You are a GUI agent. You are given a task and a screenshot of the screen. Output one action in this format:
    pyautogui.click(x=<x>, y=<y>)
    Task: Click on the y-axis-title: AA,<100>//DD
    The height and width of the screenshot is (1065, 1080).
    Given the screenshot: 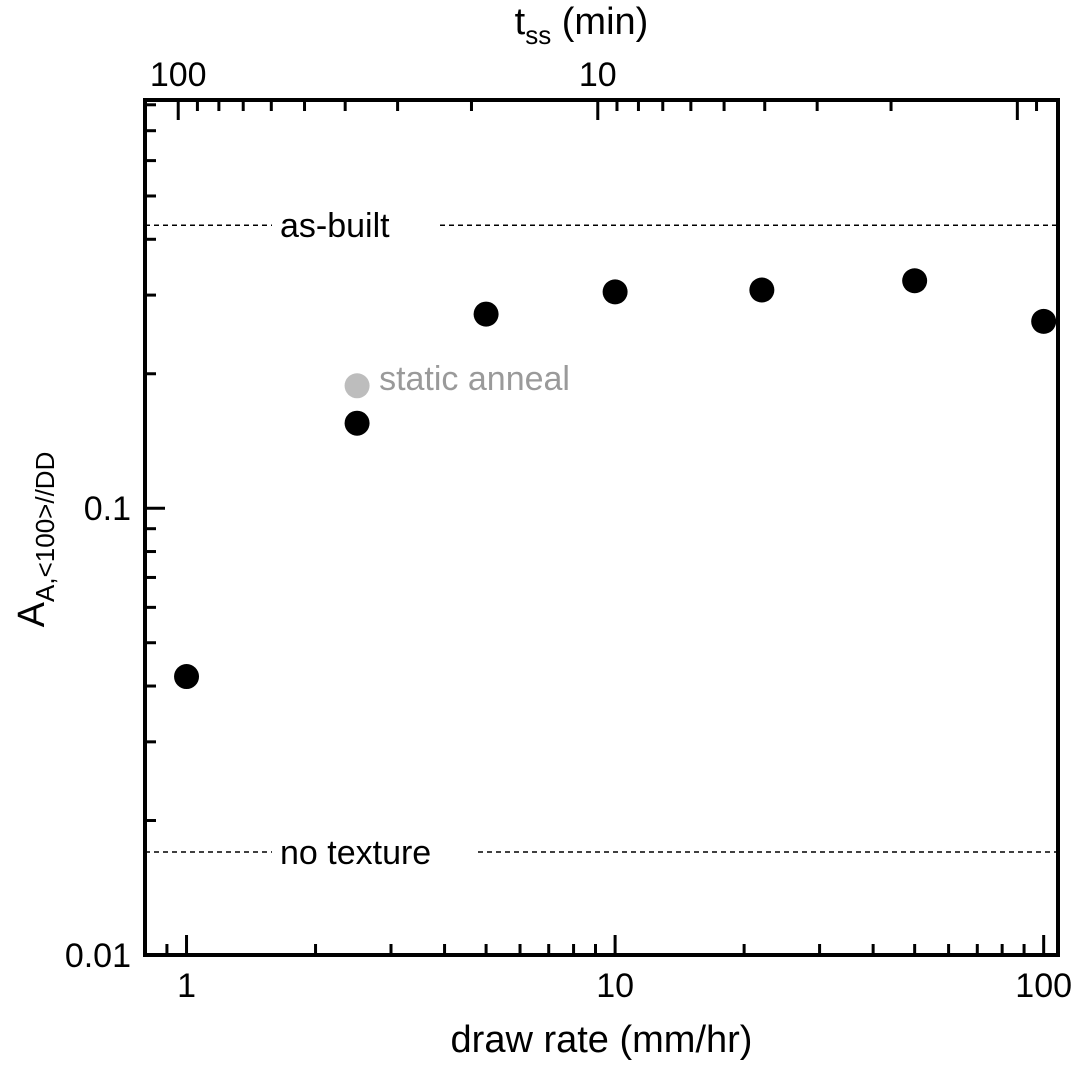 What is the action you would take?
    pyautogui.click(x=35, y=540)
    